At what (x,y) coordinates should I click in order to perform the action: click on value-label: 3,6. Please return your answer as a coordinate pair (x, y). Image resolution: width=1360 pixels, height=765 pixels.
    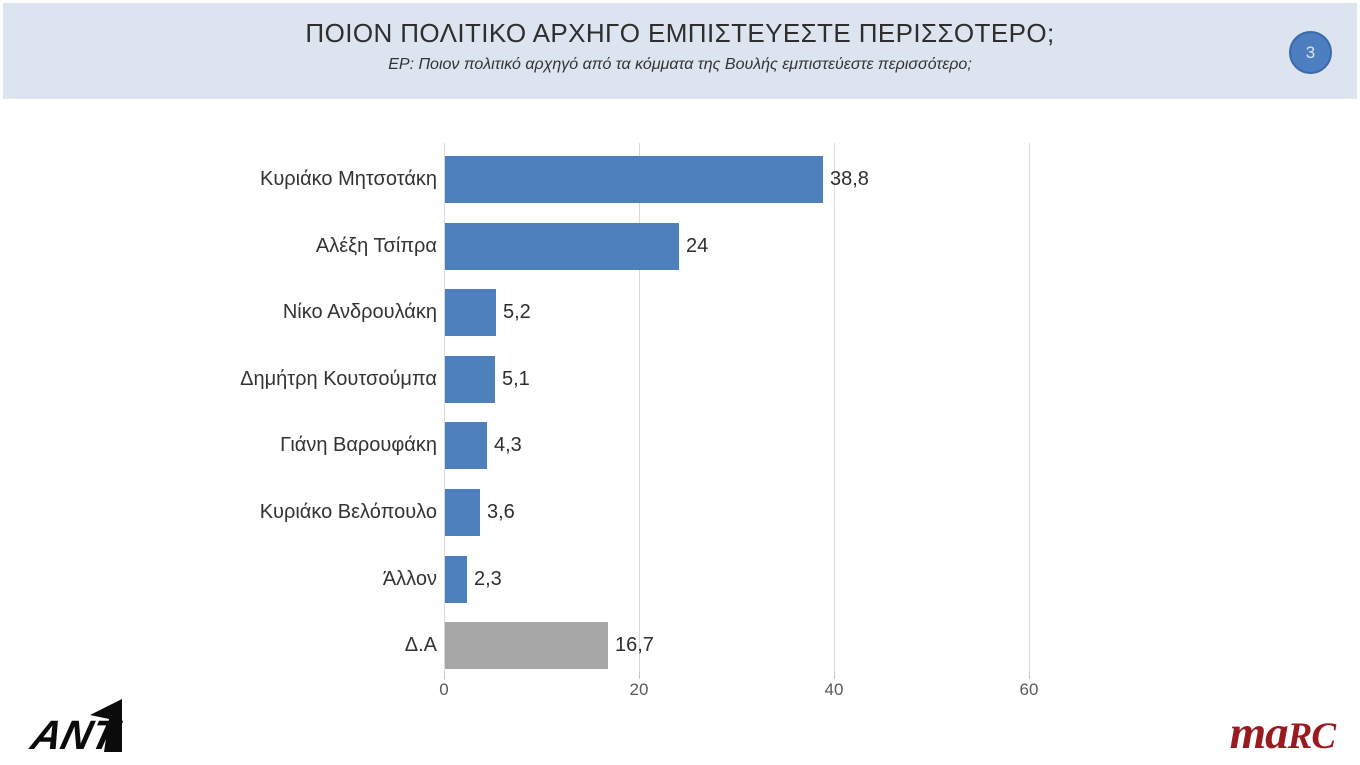
    Looking at the image, I should click on (501, 512).